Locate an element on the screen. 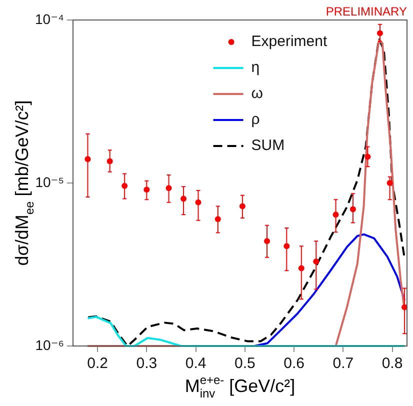 The height and width of the screenshot is (406, 413). y-tick-label: 10⁻⁵ is located at coordinates (49, 182).